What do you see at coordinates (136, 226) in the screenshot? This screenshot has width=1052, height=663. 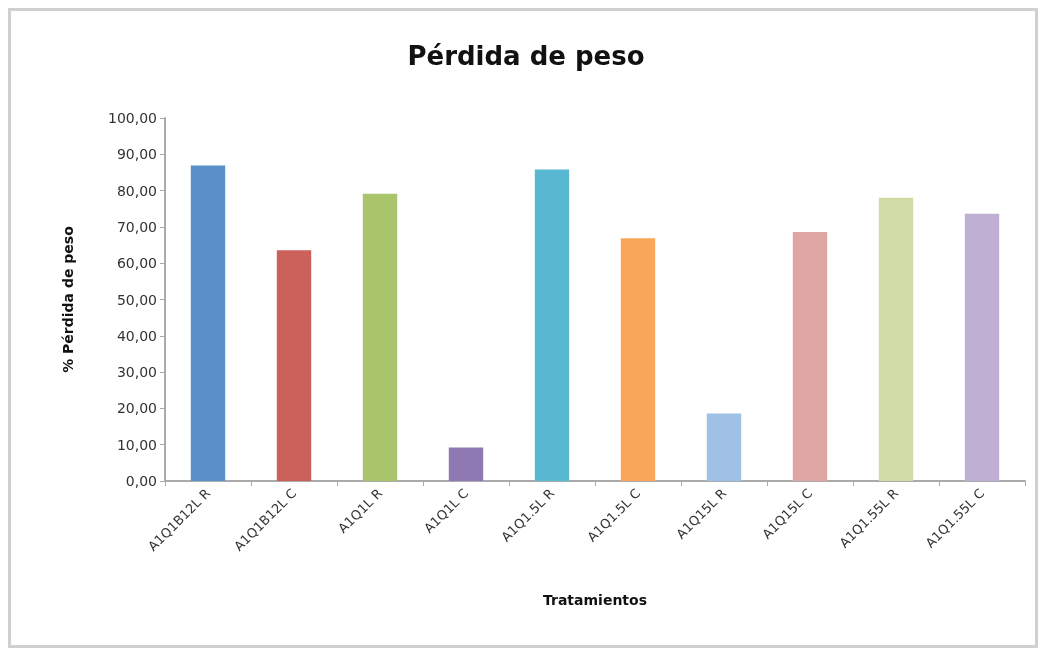 I see `y-tick-label: 70,00` at bounding box center [136, 226].